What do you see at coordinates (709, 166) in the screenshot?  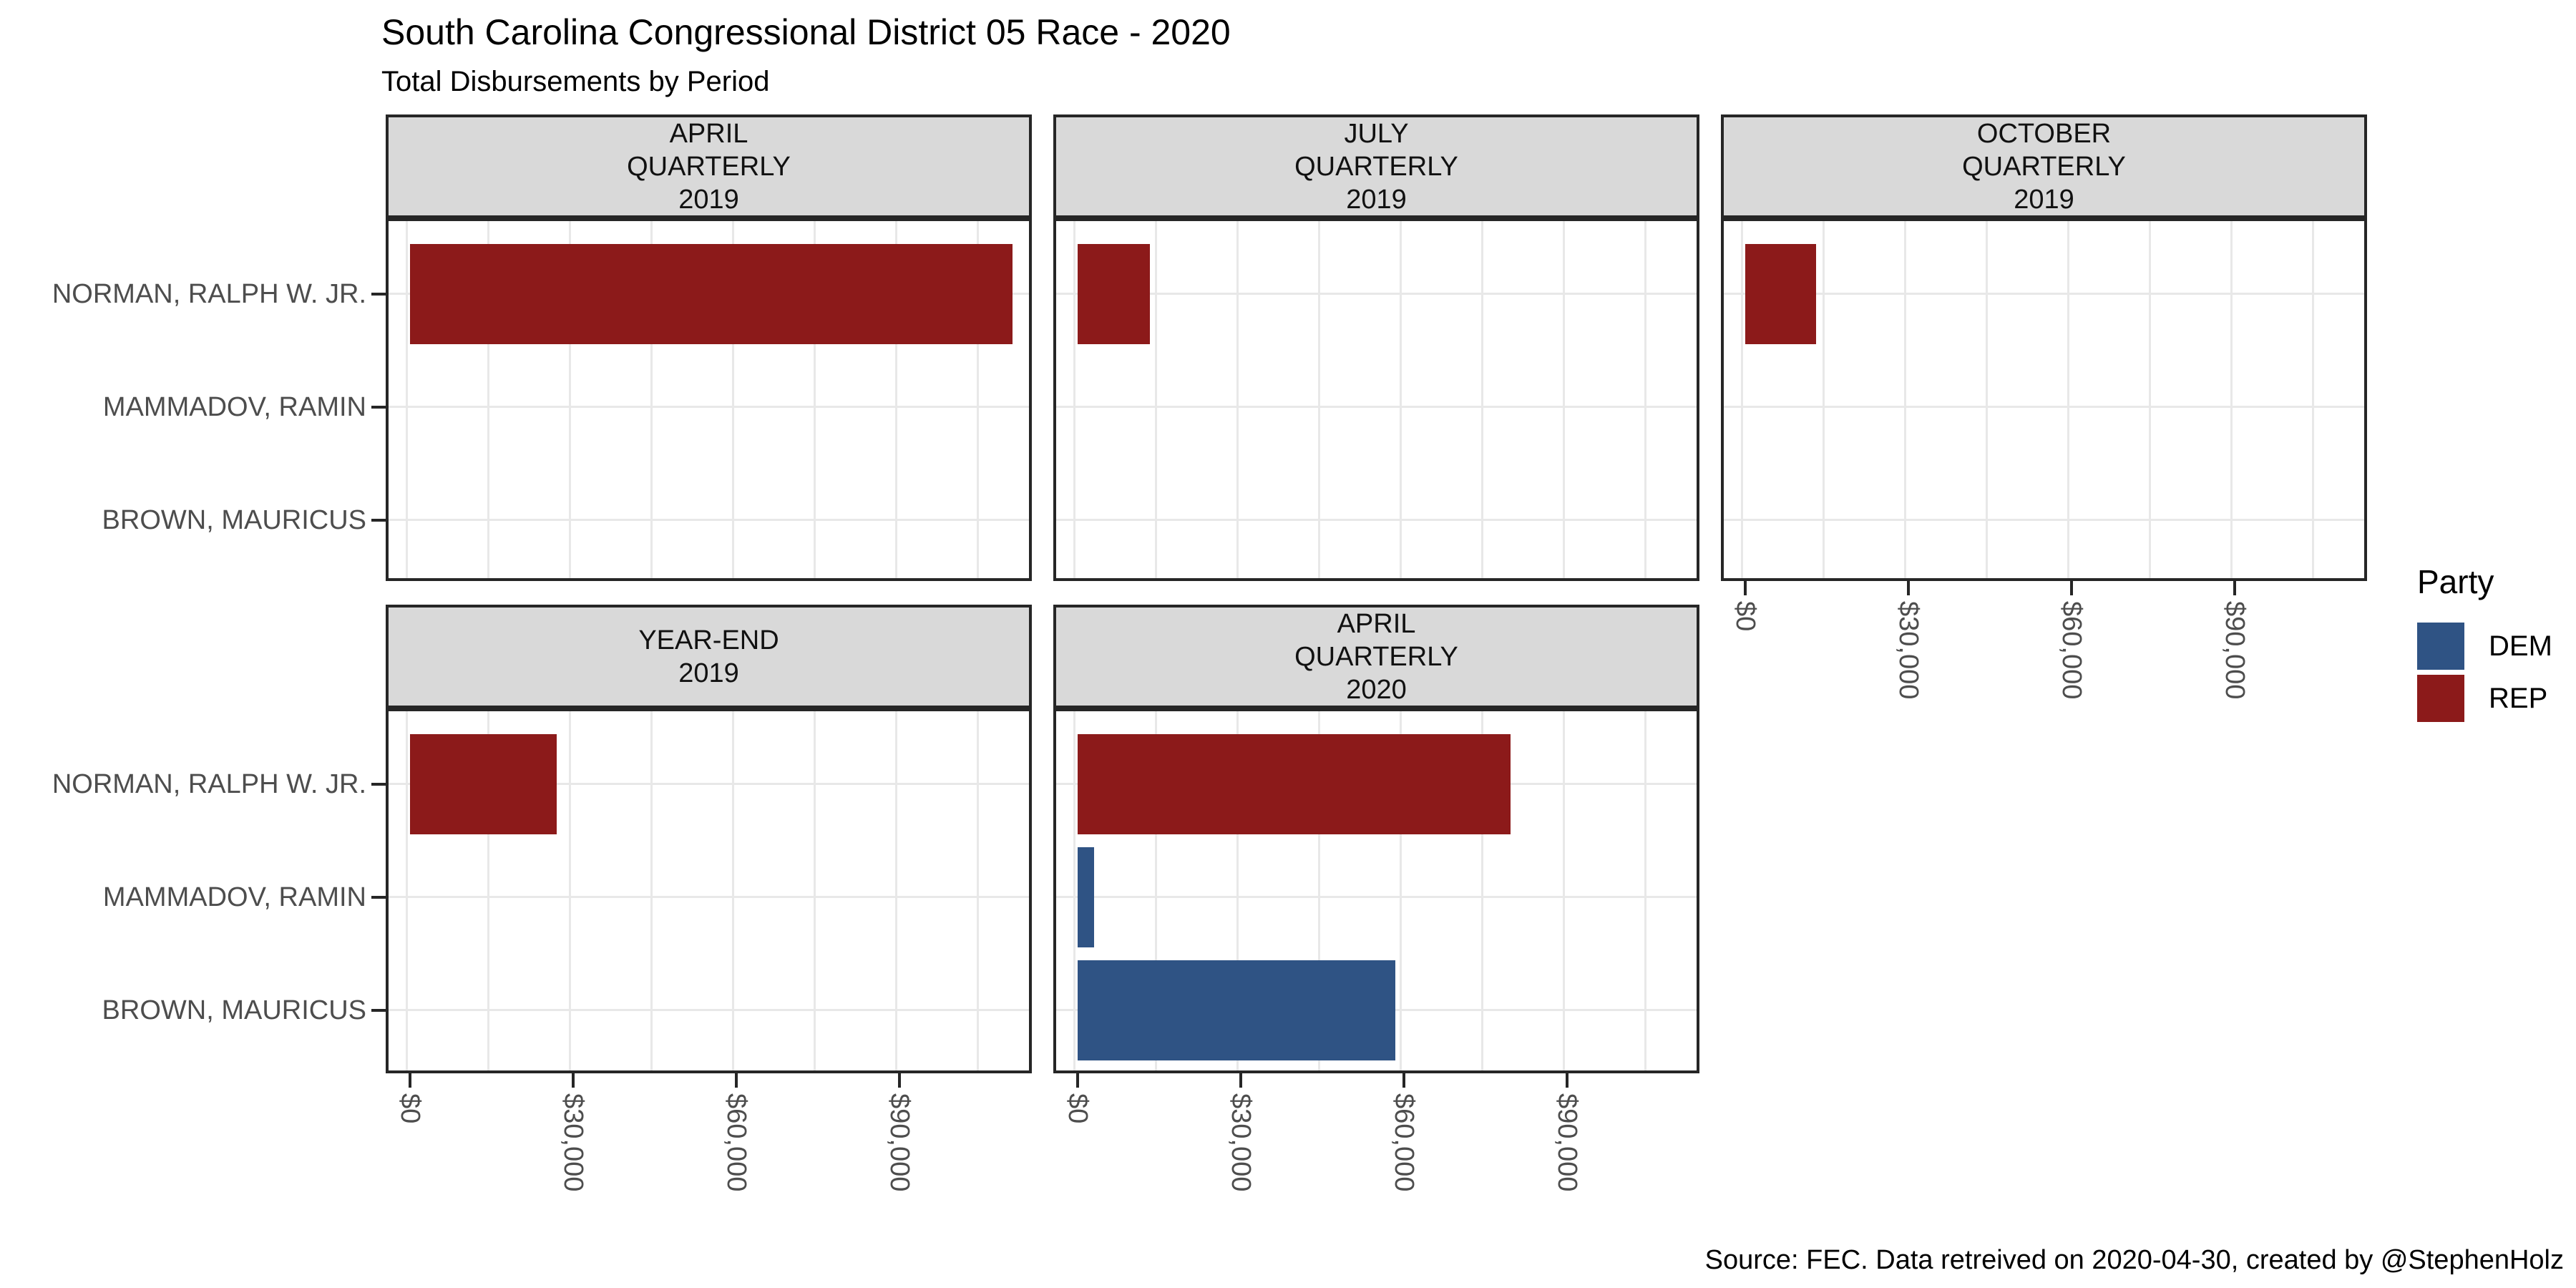 I see `facet-strip: APRIL QUARTERLY 2019` at bounding box center [709, 166].